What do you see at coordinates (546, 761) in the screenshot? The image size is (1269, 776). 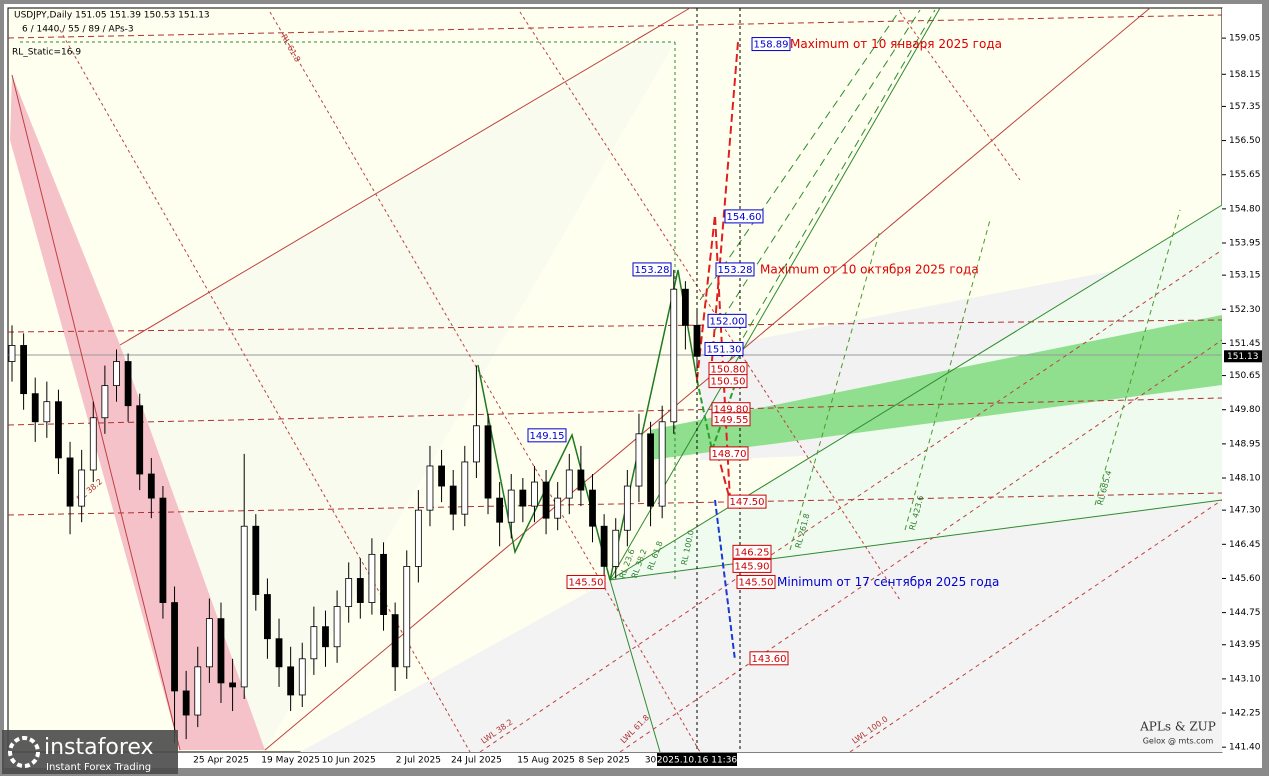 I see `x-tick-label: 15 Aug 2025` at bounding box center [546, 761].